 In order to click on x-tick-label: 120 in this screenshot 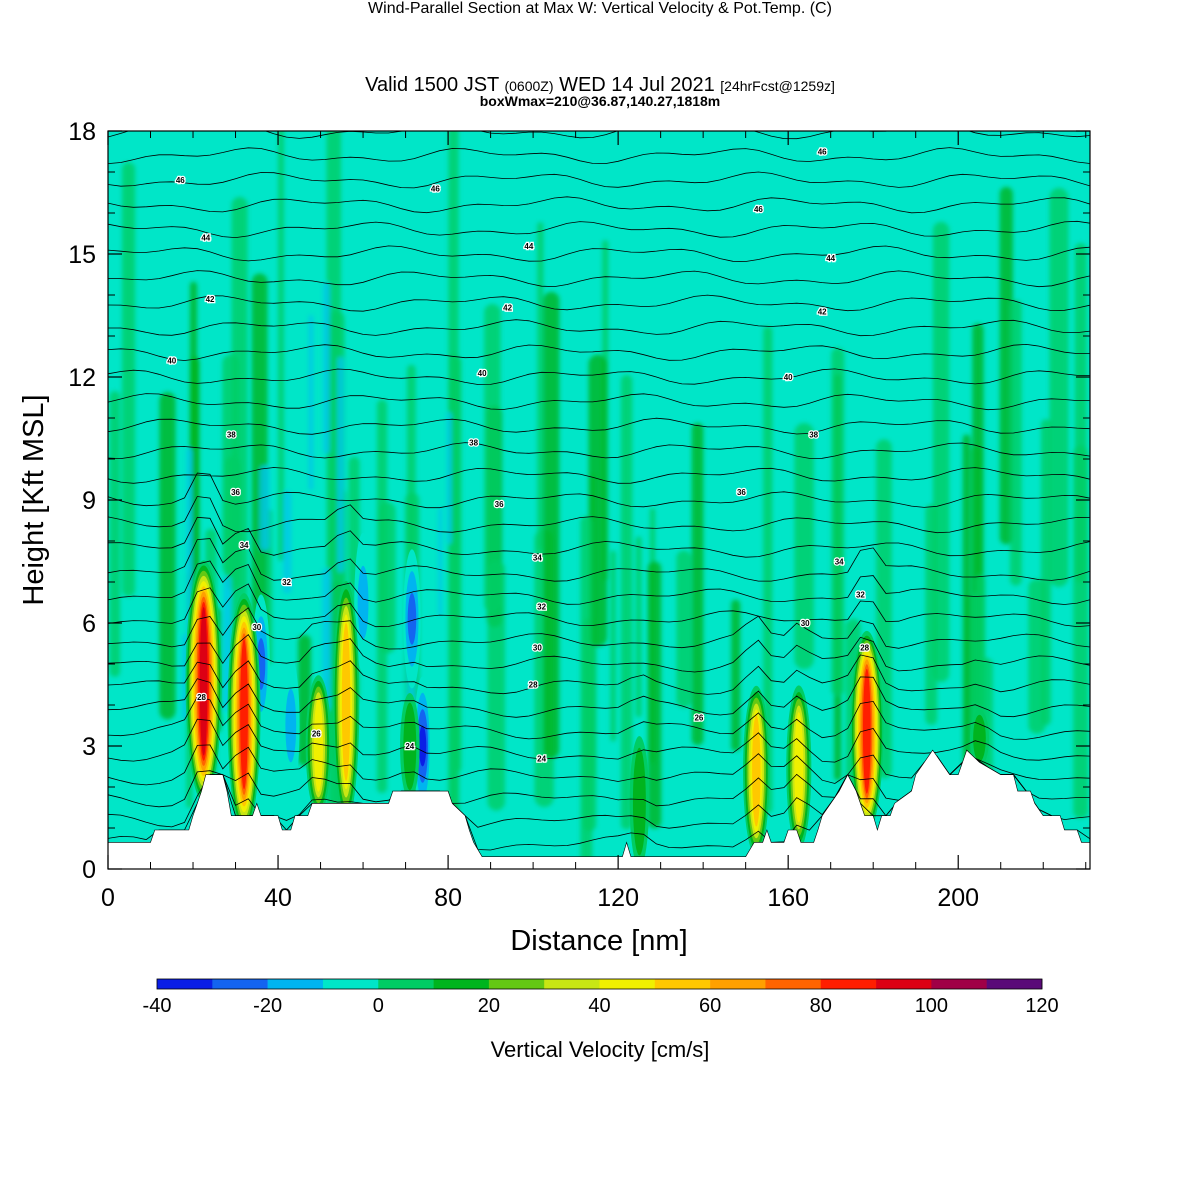, I will do `click(618, 898)`.